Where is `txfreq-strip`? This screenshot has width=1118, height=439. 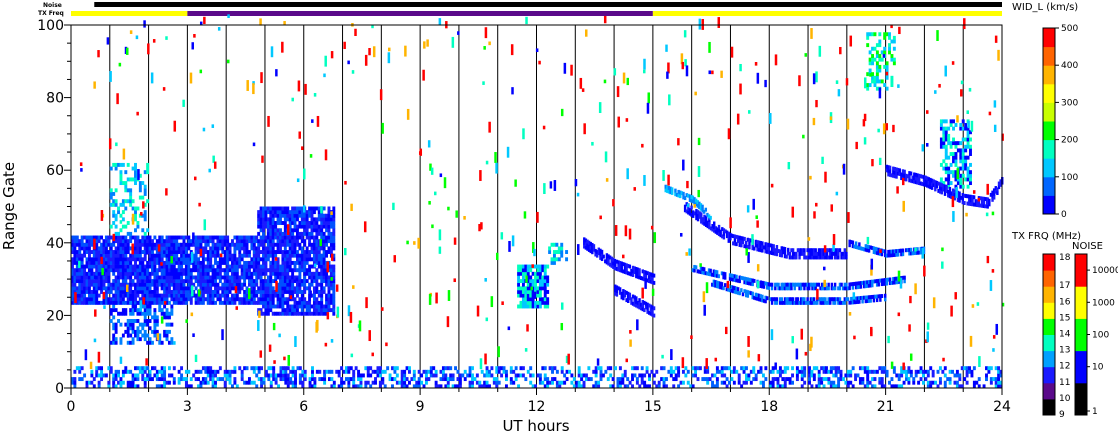 txfreq-strip is located at coordinates (536, 13).